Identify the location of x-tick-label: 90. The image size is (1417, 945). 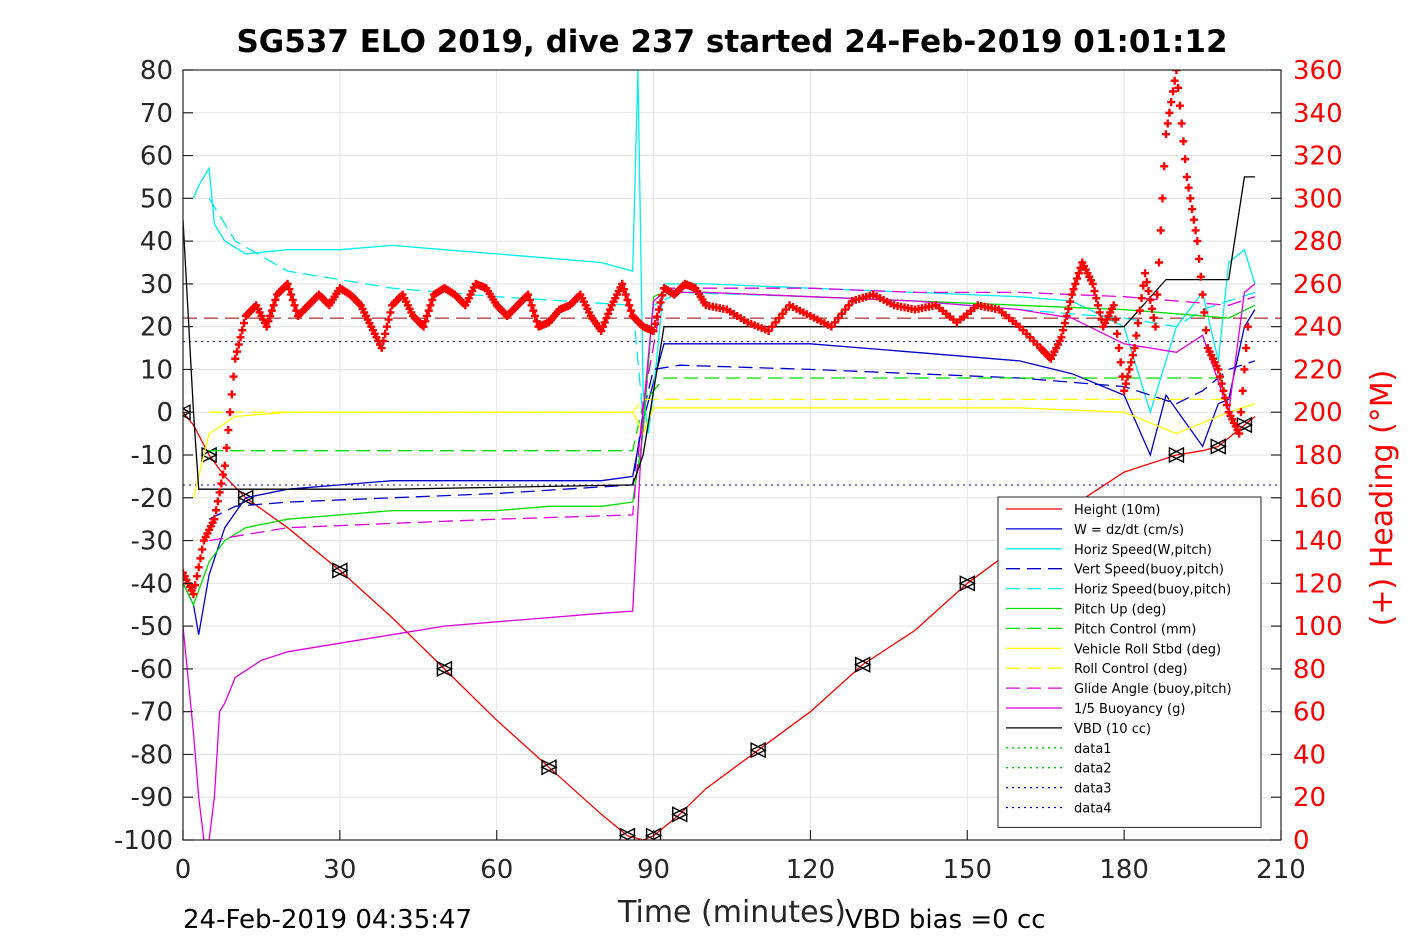
(653, 870).